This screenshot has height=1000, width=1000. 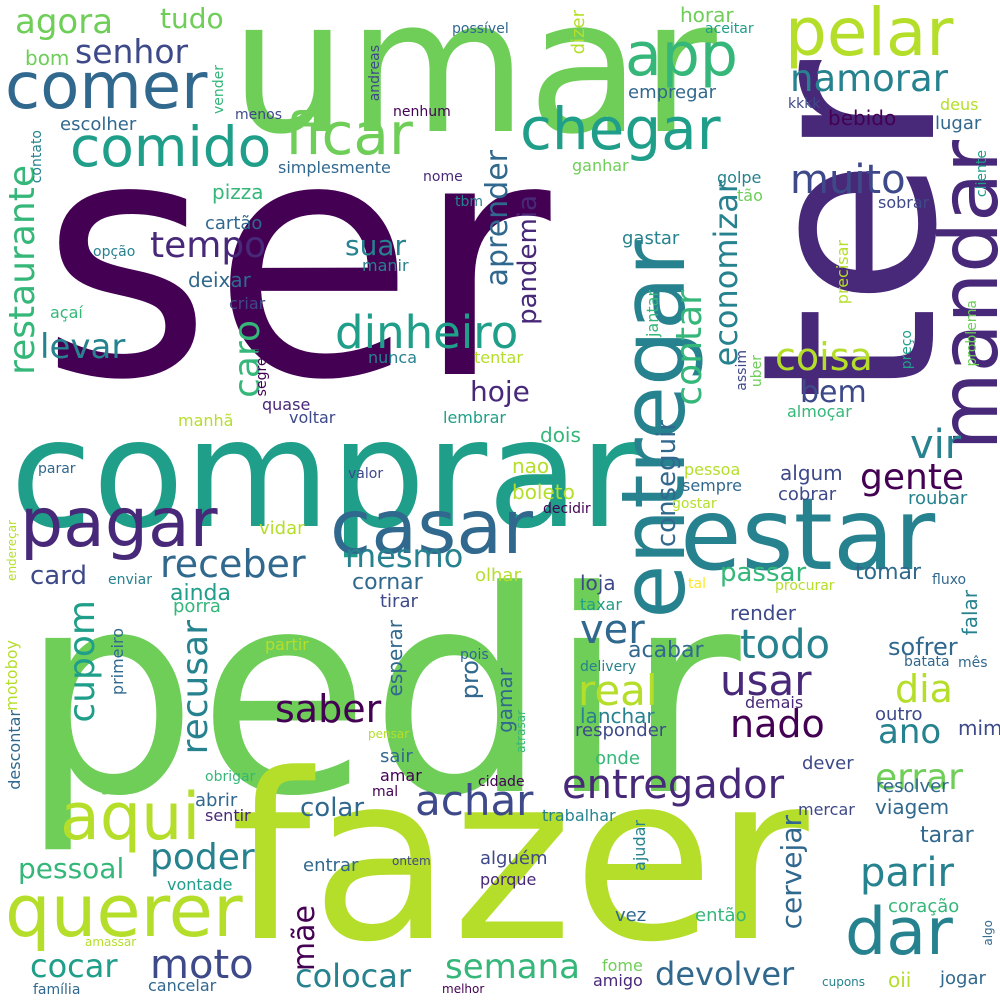 I want to click on word-88: dever, so click(x=828, y=763).